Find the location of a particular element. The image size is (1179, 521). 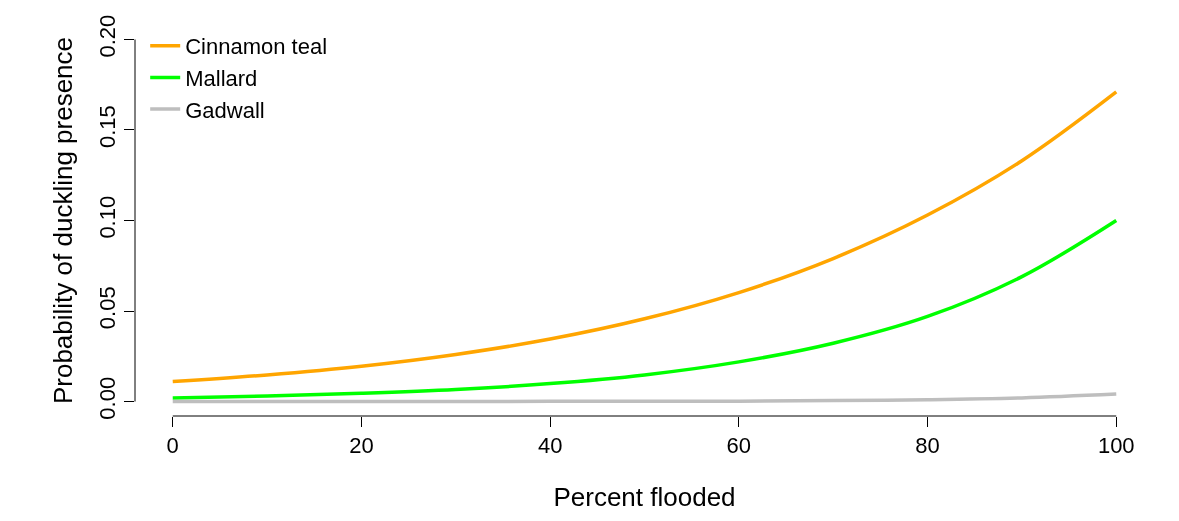

legend-label: Mallard is located at coordinates (221, 78).